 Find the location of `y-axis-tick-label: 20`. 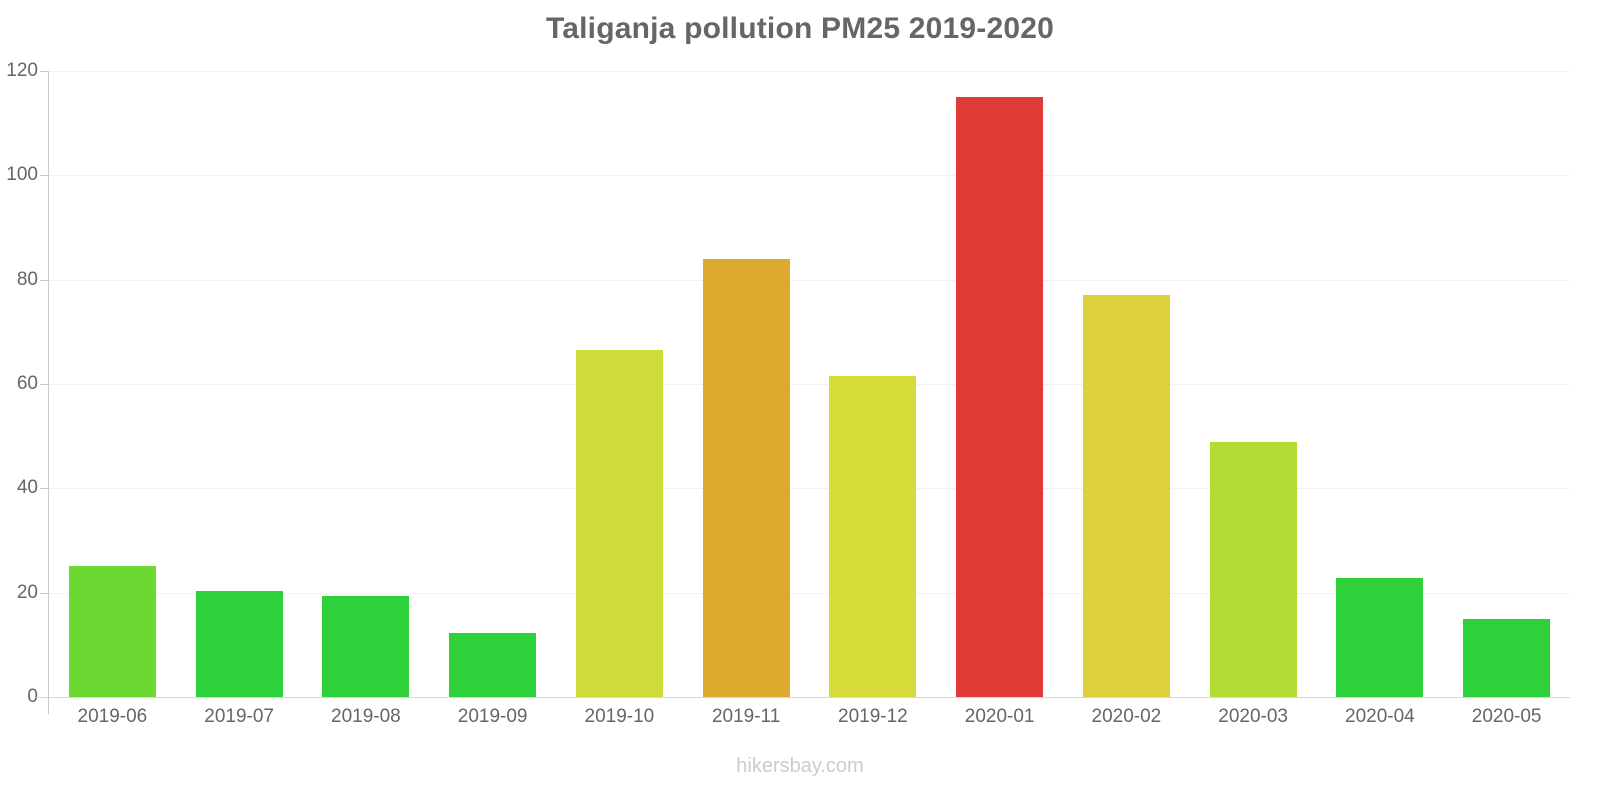

y-axis-tick-label: 20 is located at coordinates (27, 592).